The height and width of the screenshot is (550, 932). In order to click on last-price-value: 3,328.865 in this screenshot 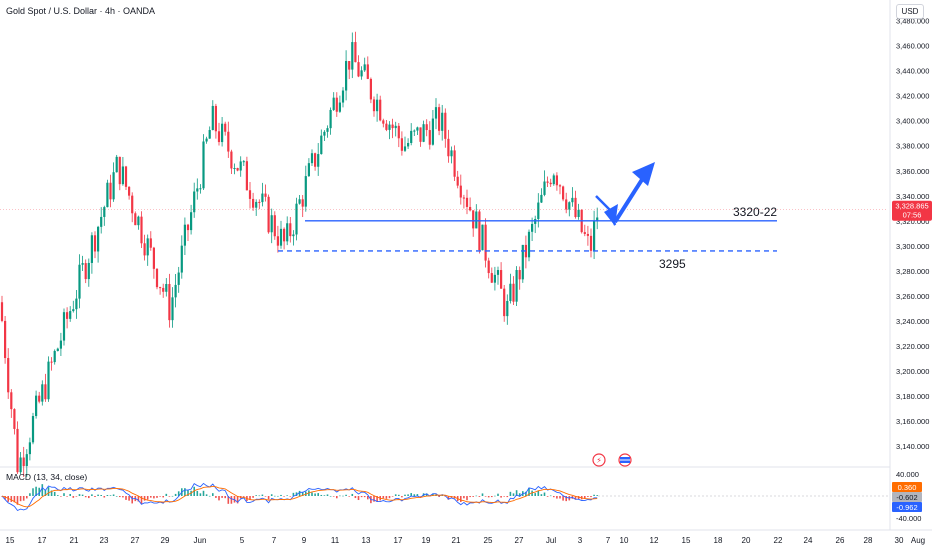, I will do `click(911, 206)`.